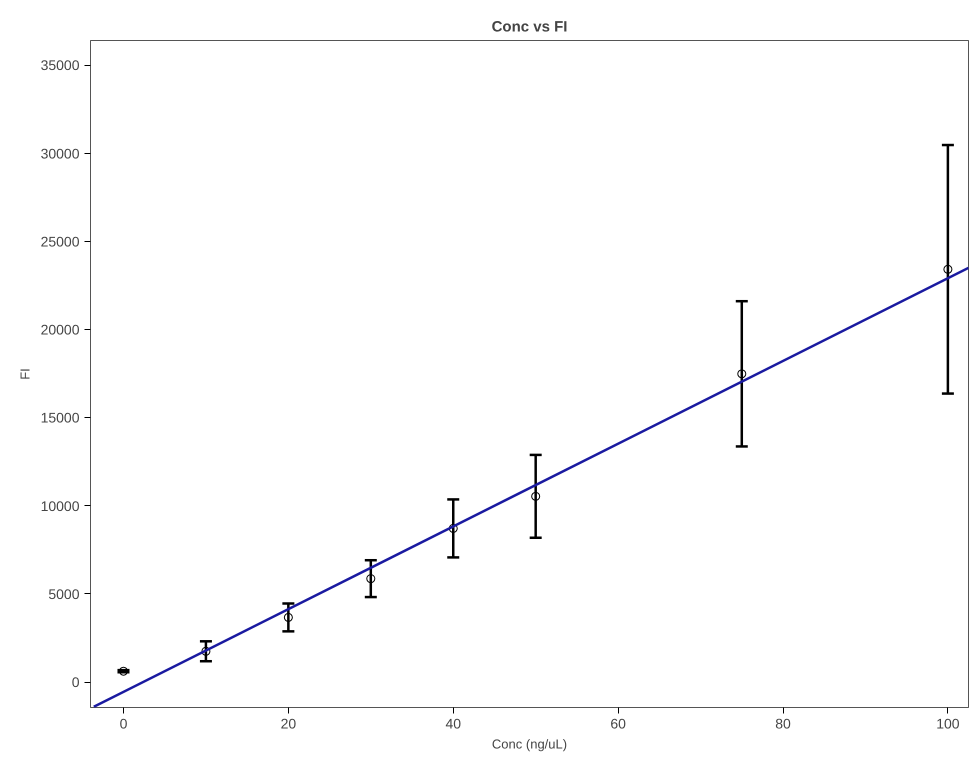  Describe the element at coordinates (64, 594) in the screenshot. I see `y-tick-label: 5000` at that location.